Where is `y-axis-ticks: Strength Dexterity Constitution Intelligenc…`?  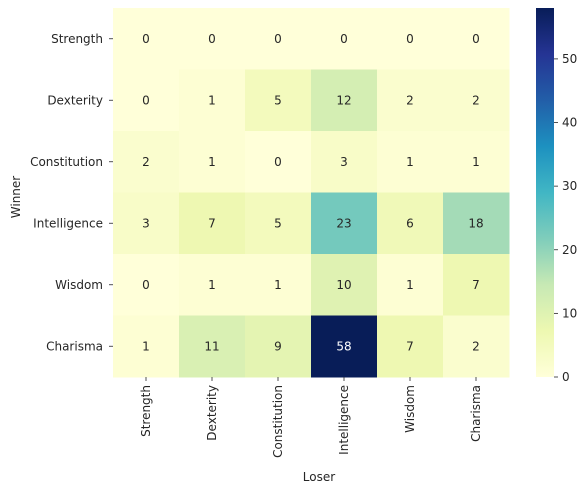
y-axis-ticks: Strength Dexterity Constitution Intelligenc… is located at coordinates (71, 192).